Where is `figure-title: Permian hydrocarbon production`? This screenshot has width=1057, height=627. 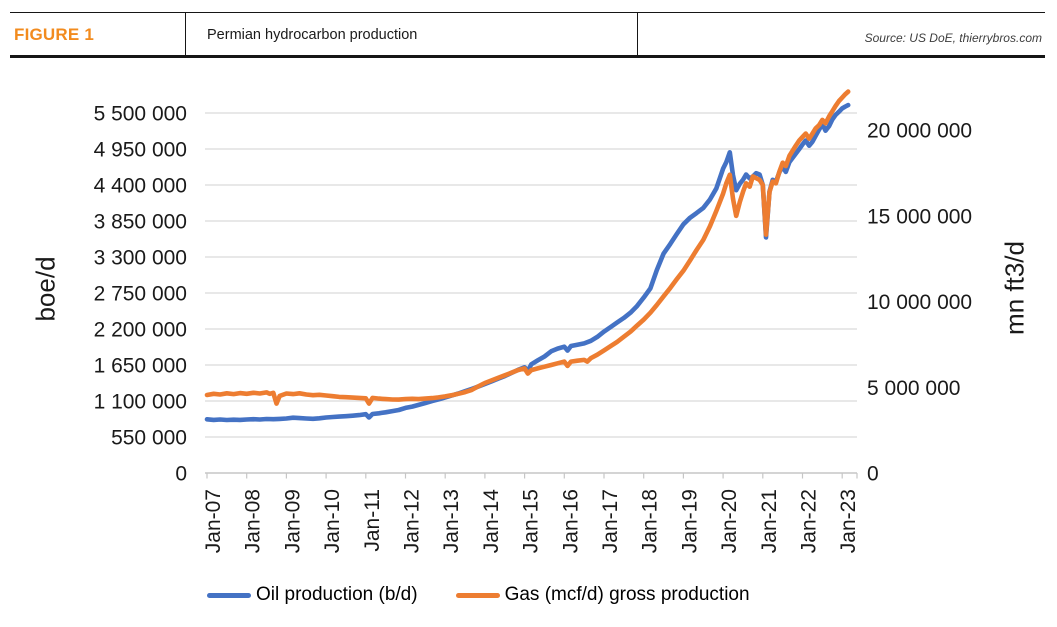
figure-title: Permian hydrocarbon production is located at coordinates (312, 35).